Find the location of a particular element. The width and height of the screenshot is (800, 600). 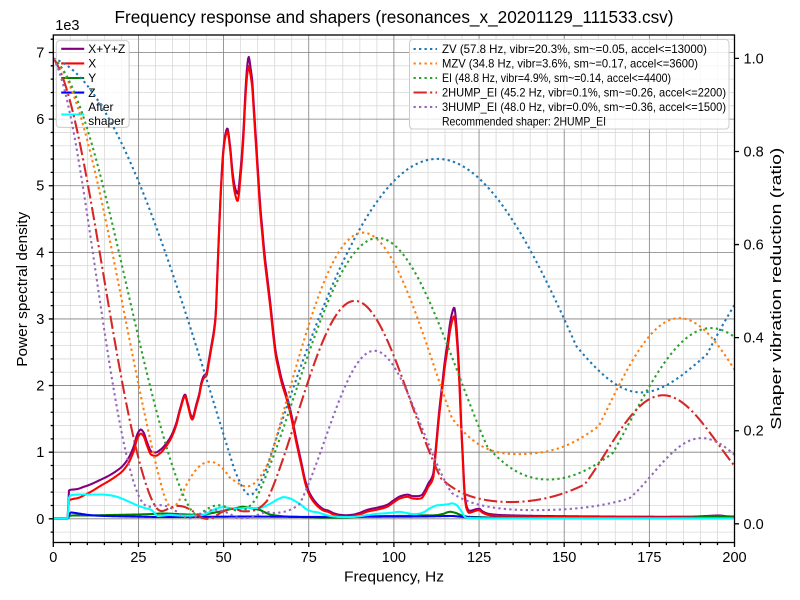

svg-text: 100 is located at coordinates (394, 558).